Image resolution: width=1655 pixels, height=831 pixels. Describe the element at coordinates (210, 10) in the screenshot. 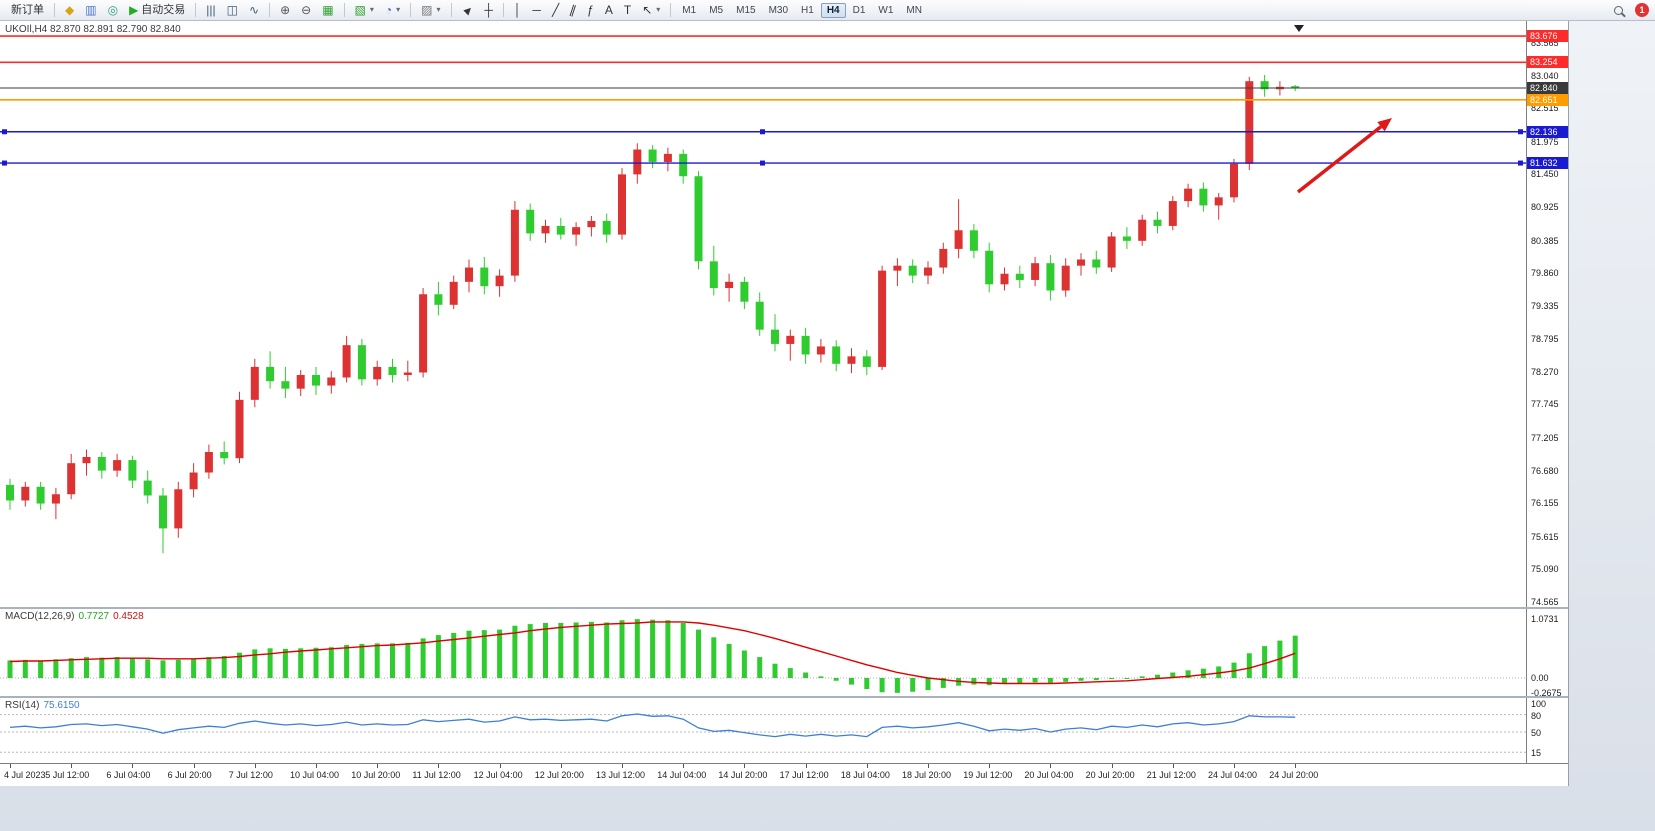

I see `bar-chart-mode-button: |||` at that location.